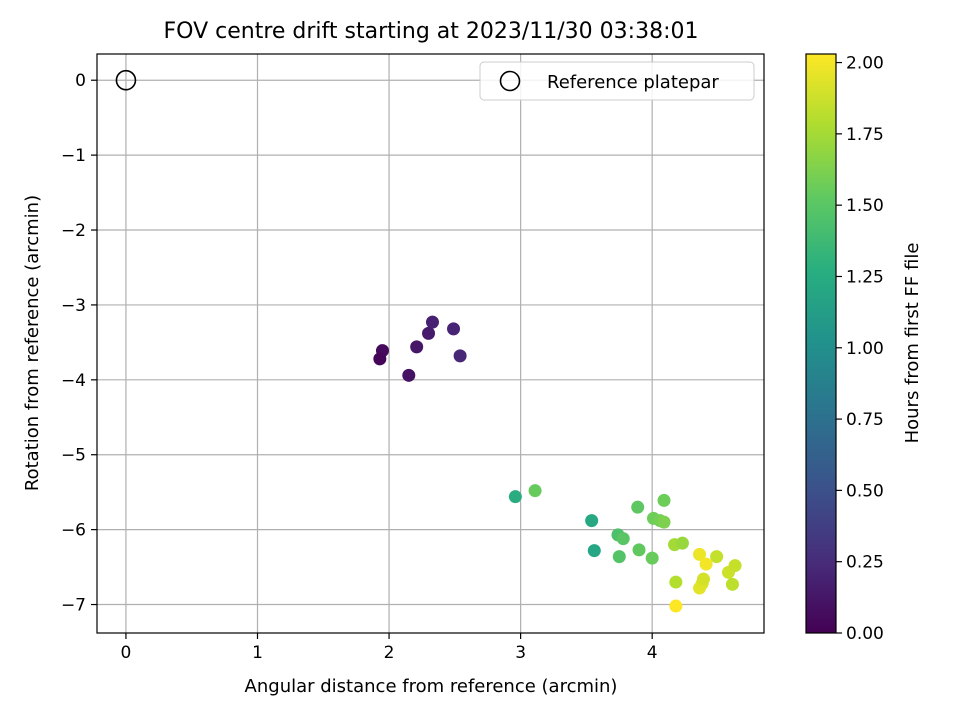 The height and width of the screenshot is (720, 960). What do you see at coordinates (73, 306) in the screenshot?
I see `y-tick-label: −3` at bounding box center [73, 306].